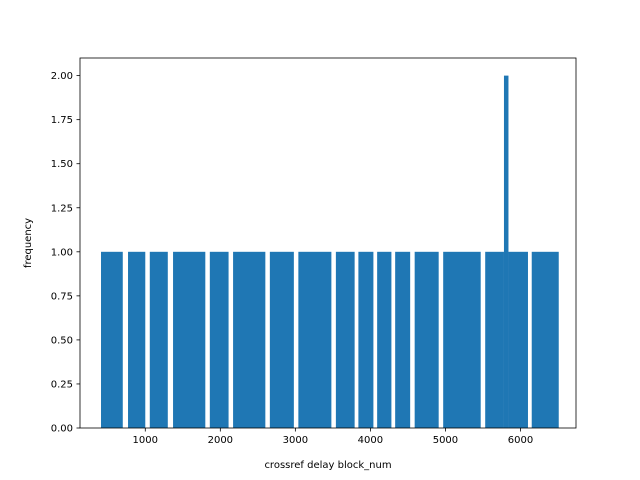 The width and height of the screenshot is (640, 480). I want to click on y-tick-label: 0.50, so click(62, 340).